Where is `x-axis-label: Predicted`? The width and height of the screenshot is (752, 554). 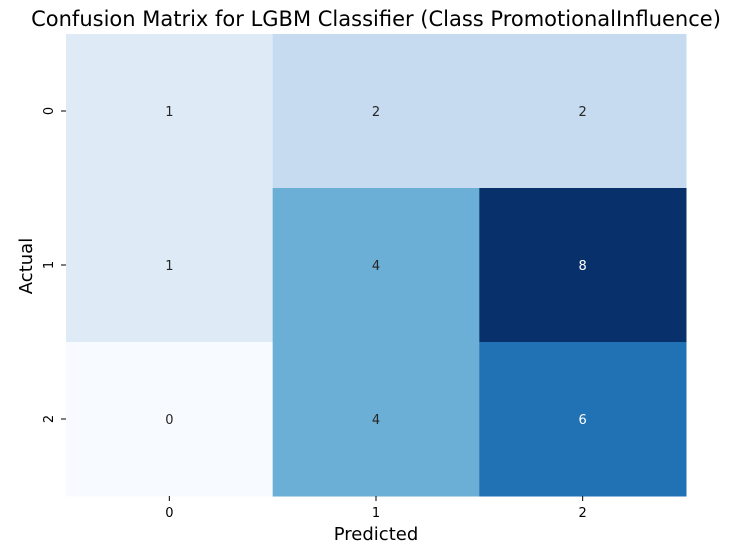 x-axis-label: Predicted is located at coordinates (376, 534).